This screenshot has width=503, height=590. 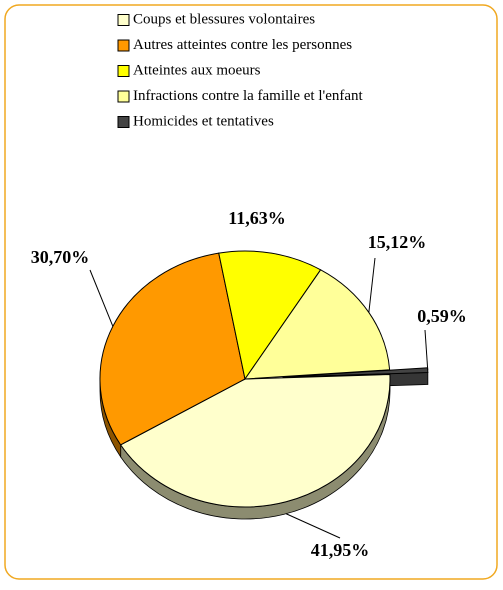 What do you see at coordinates (397, 242) in the screenshot?
I see `data-label: 15,12%` at bounding box center [397, 242].